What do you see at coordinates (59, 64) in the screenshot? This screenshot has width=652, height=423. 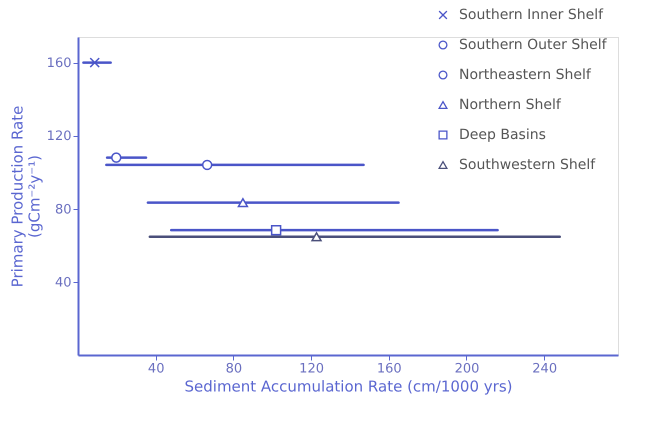 I see `y-tick-label: 160` at bounding box center [59, 64].